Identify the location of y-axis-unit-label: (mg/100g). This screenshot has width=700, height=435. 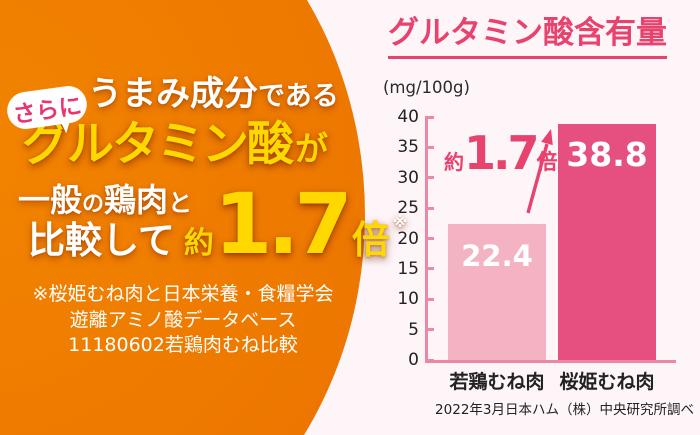
(426, 87).